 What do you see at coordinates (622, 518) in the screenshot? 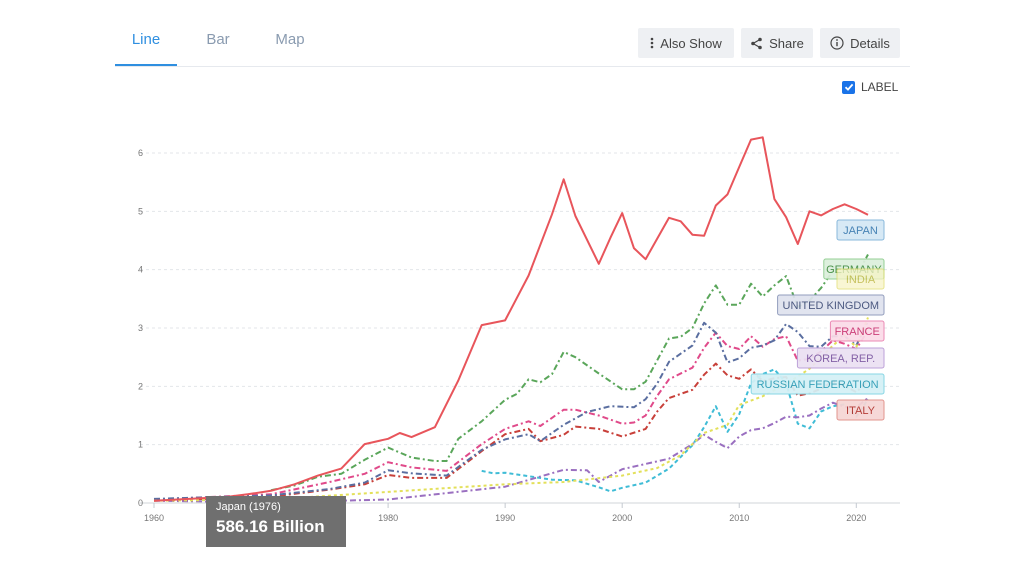
I see `x-tick-label: 2000` at bounding box center [622, 518].